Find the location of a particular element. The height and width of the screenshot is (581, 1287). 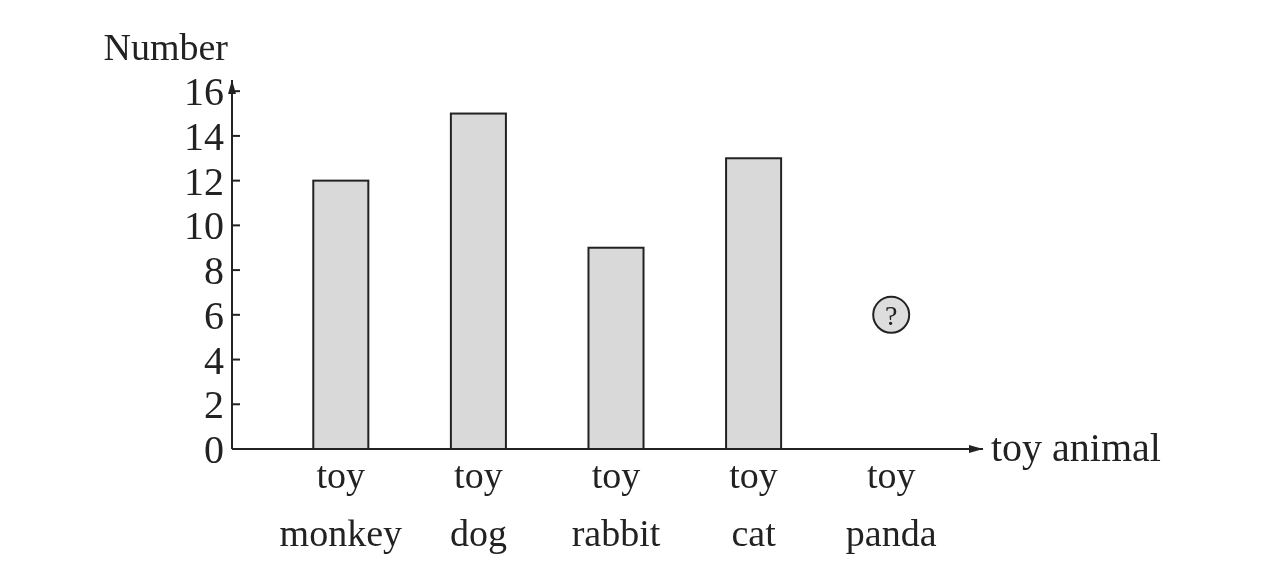

y-tick-label: 14 is located at coordinates (204, 136).